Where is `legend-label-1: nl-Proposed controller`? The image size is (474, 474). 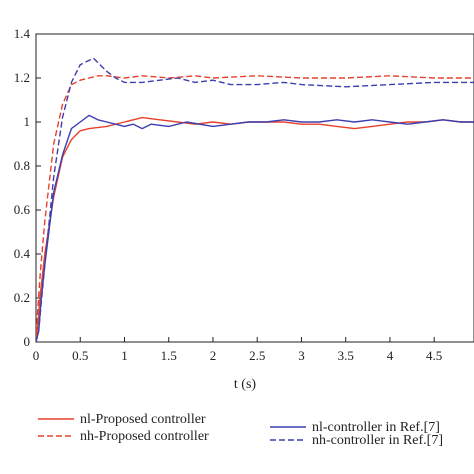
legend-label-1: nl-Proposed controller is located at coordinates (143, 419).